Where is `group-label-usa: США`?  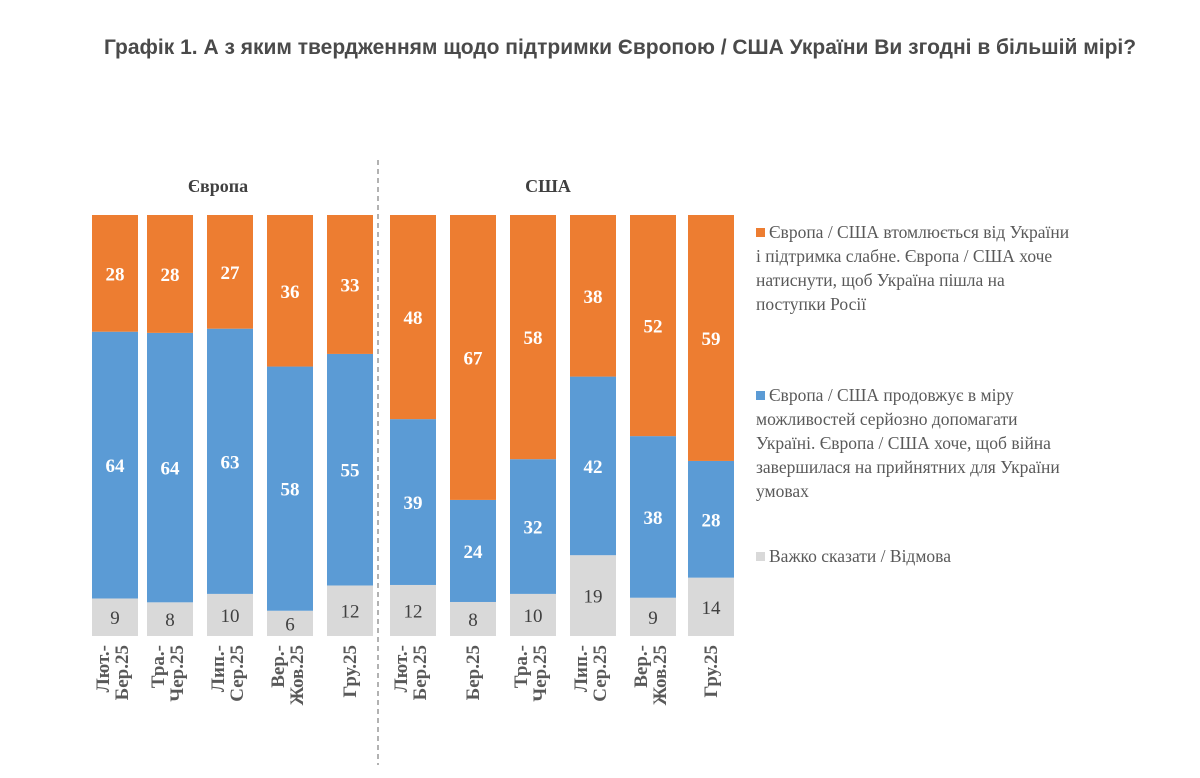 group-label-usa: США is located at coordinates (548, 186).